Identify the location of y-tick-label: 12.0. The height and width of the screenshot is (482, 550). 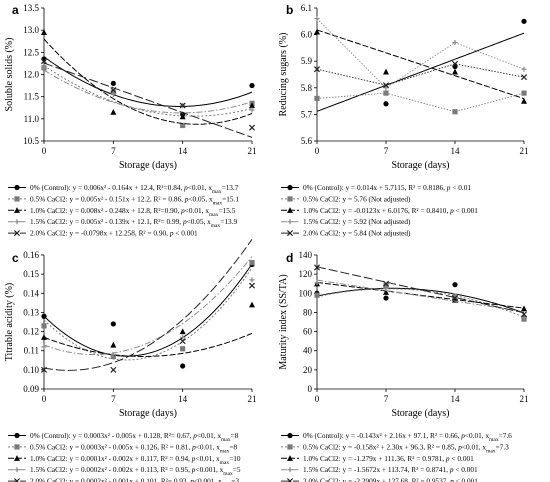
(31, 75).